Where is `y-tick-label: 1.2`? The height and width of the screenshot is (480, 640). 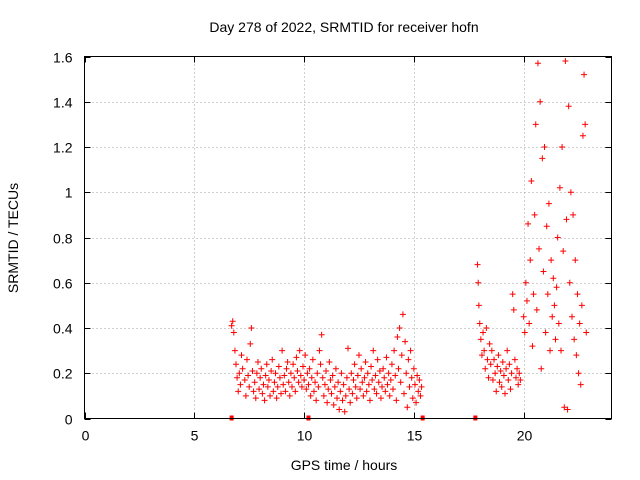
y-tick-label: 1.2 is located at coordinates (63, 148).